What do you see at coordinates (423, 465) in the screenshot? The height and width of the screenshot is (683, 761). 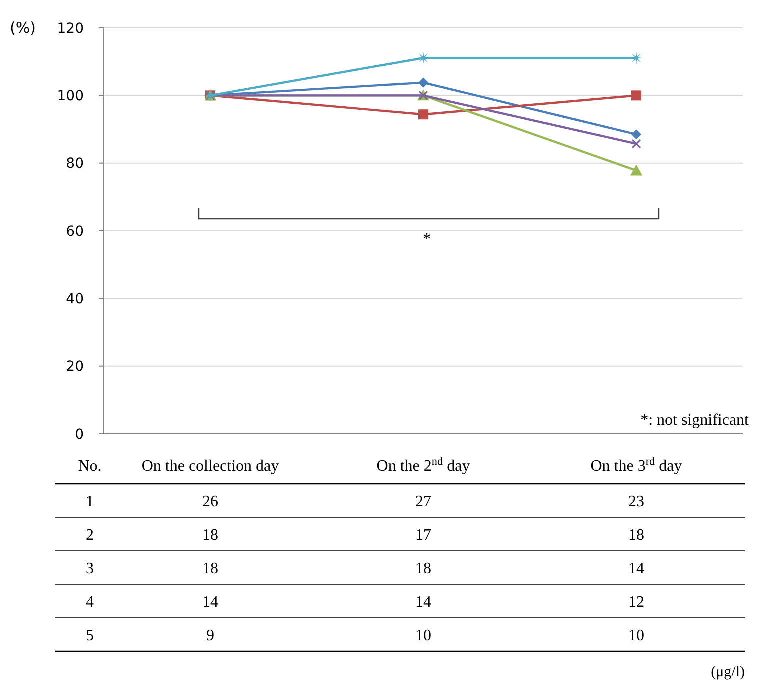 I see `x-tick-label: On the 2$^{nd}$ day` at bounding box center [423, 465].